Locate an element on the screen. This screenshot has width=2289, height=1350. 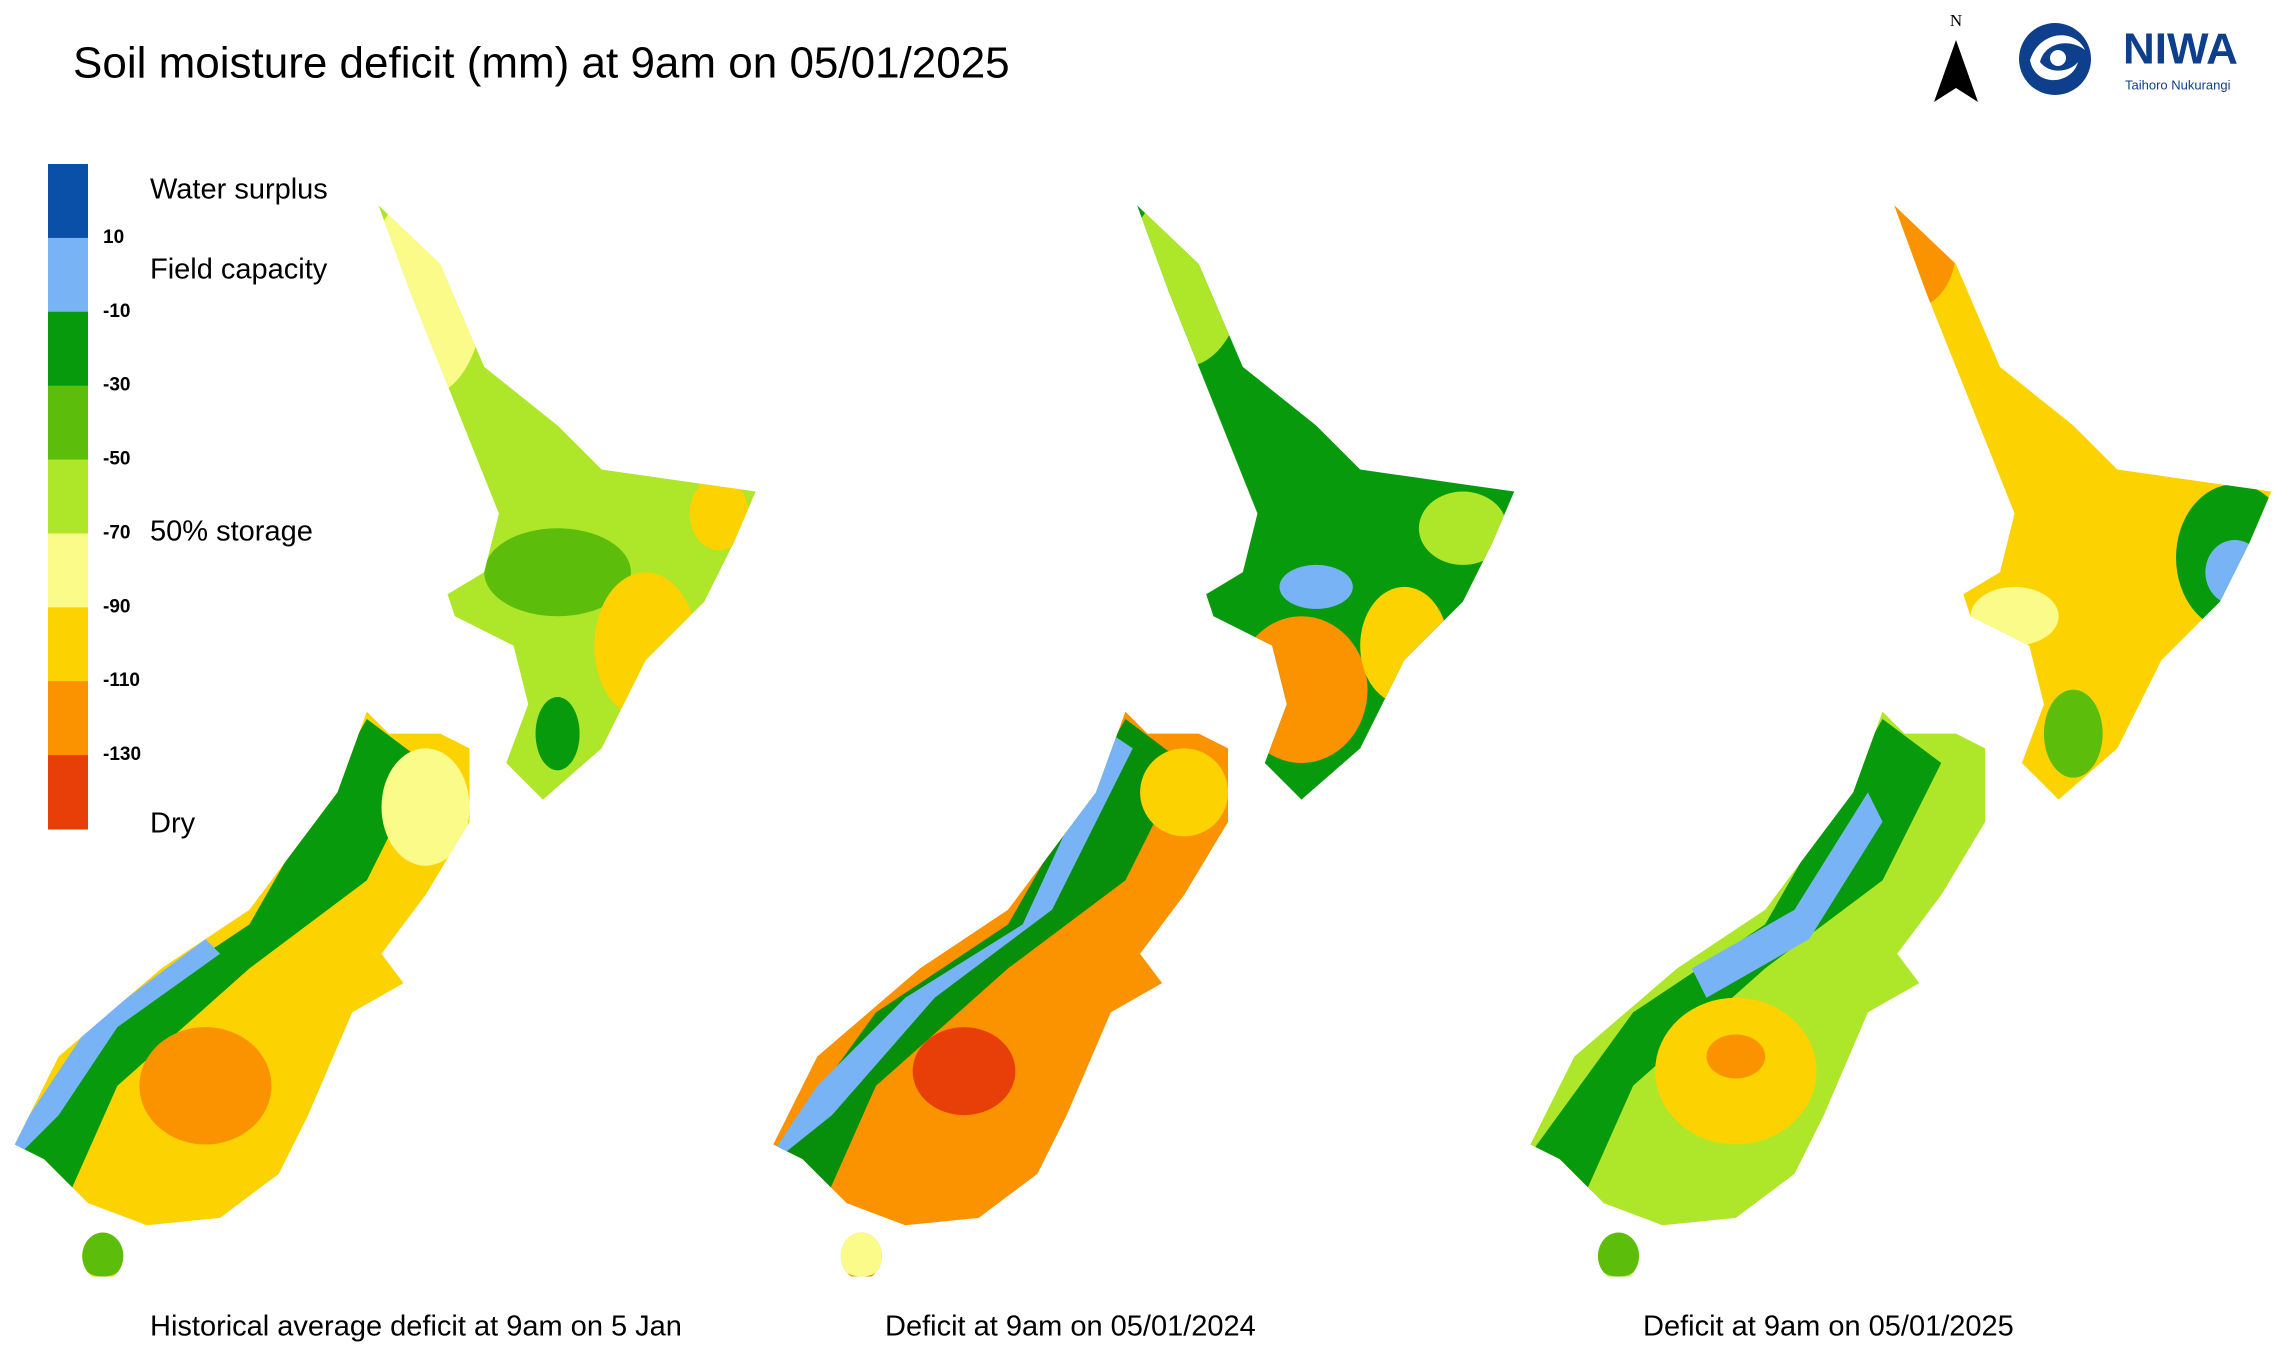
north-label: N is located at coordinates (1956, 20).